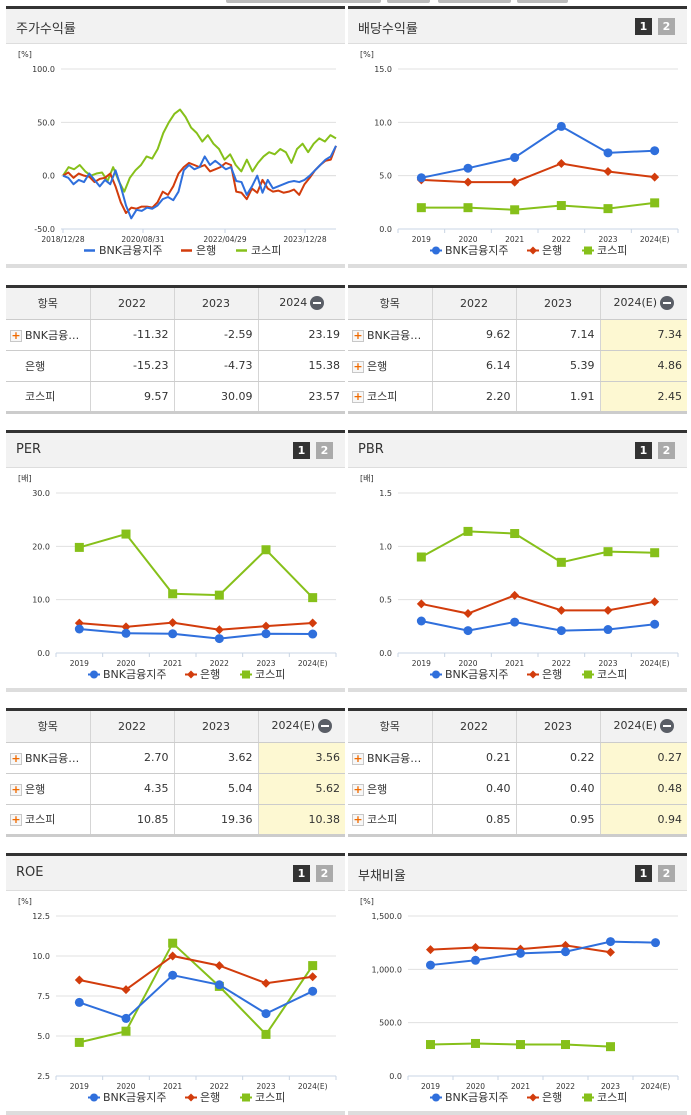 Image resolution: width=691 pixels, height=1115 pixels. Describe the element at coordinates (41, 493) in the screenshot. I see `svg-text: 30.0` at that location.